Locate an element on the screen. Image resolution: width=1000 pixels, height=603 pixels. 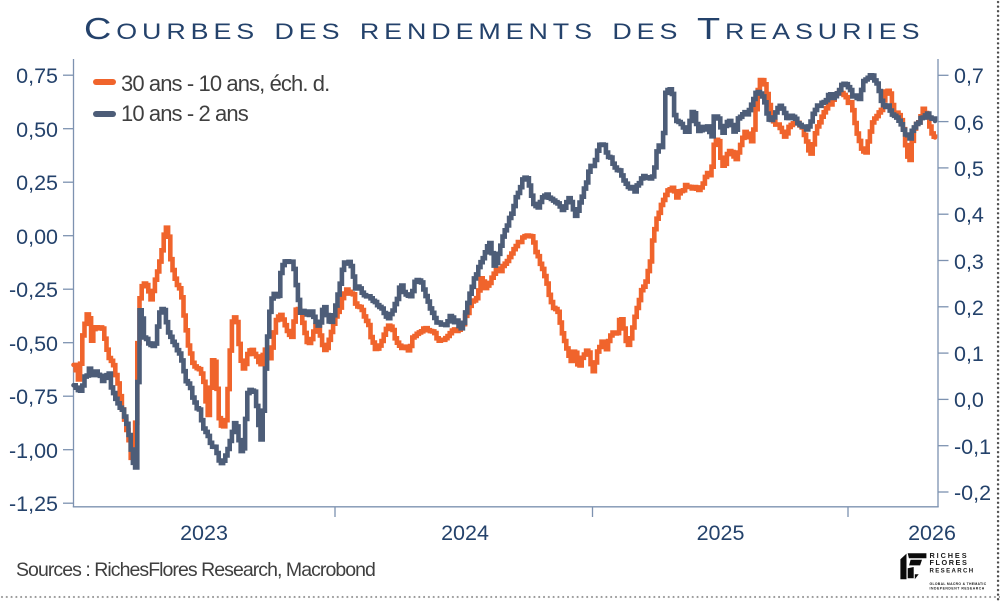
svg-text: FLORES is located at coordinates (949, 562).